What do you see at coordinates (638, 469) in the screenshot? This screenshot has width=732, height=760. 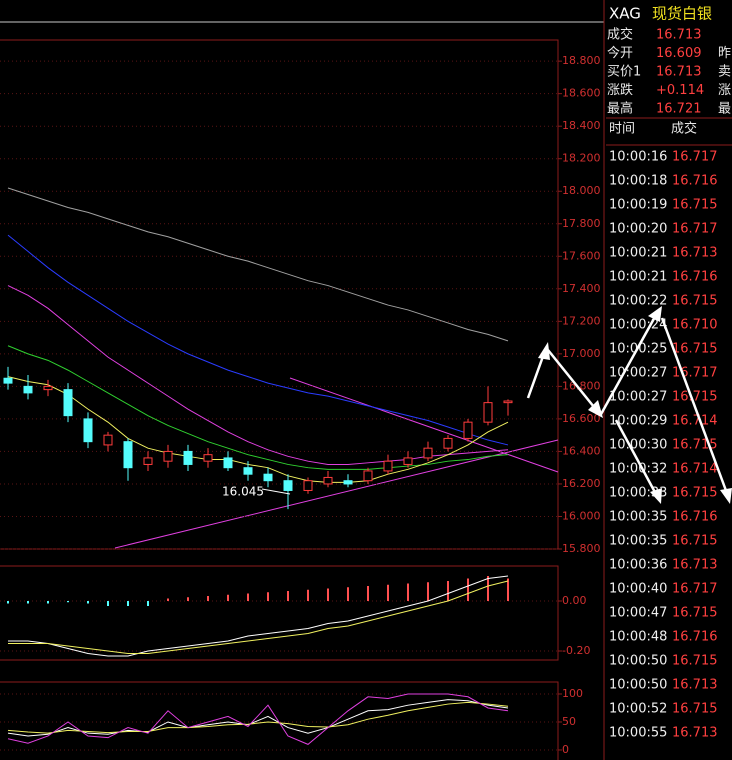 I see `trade-time: 10:00:32` at bounding box center [638, 469].